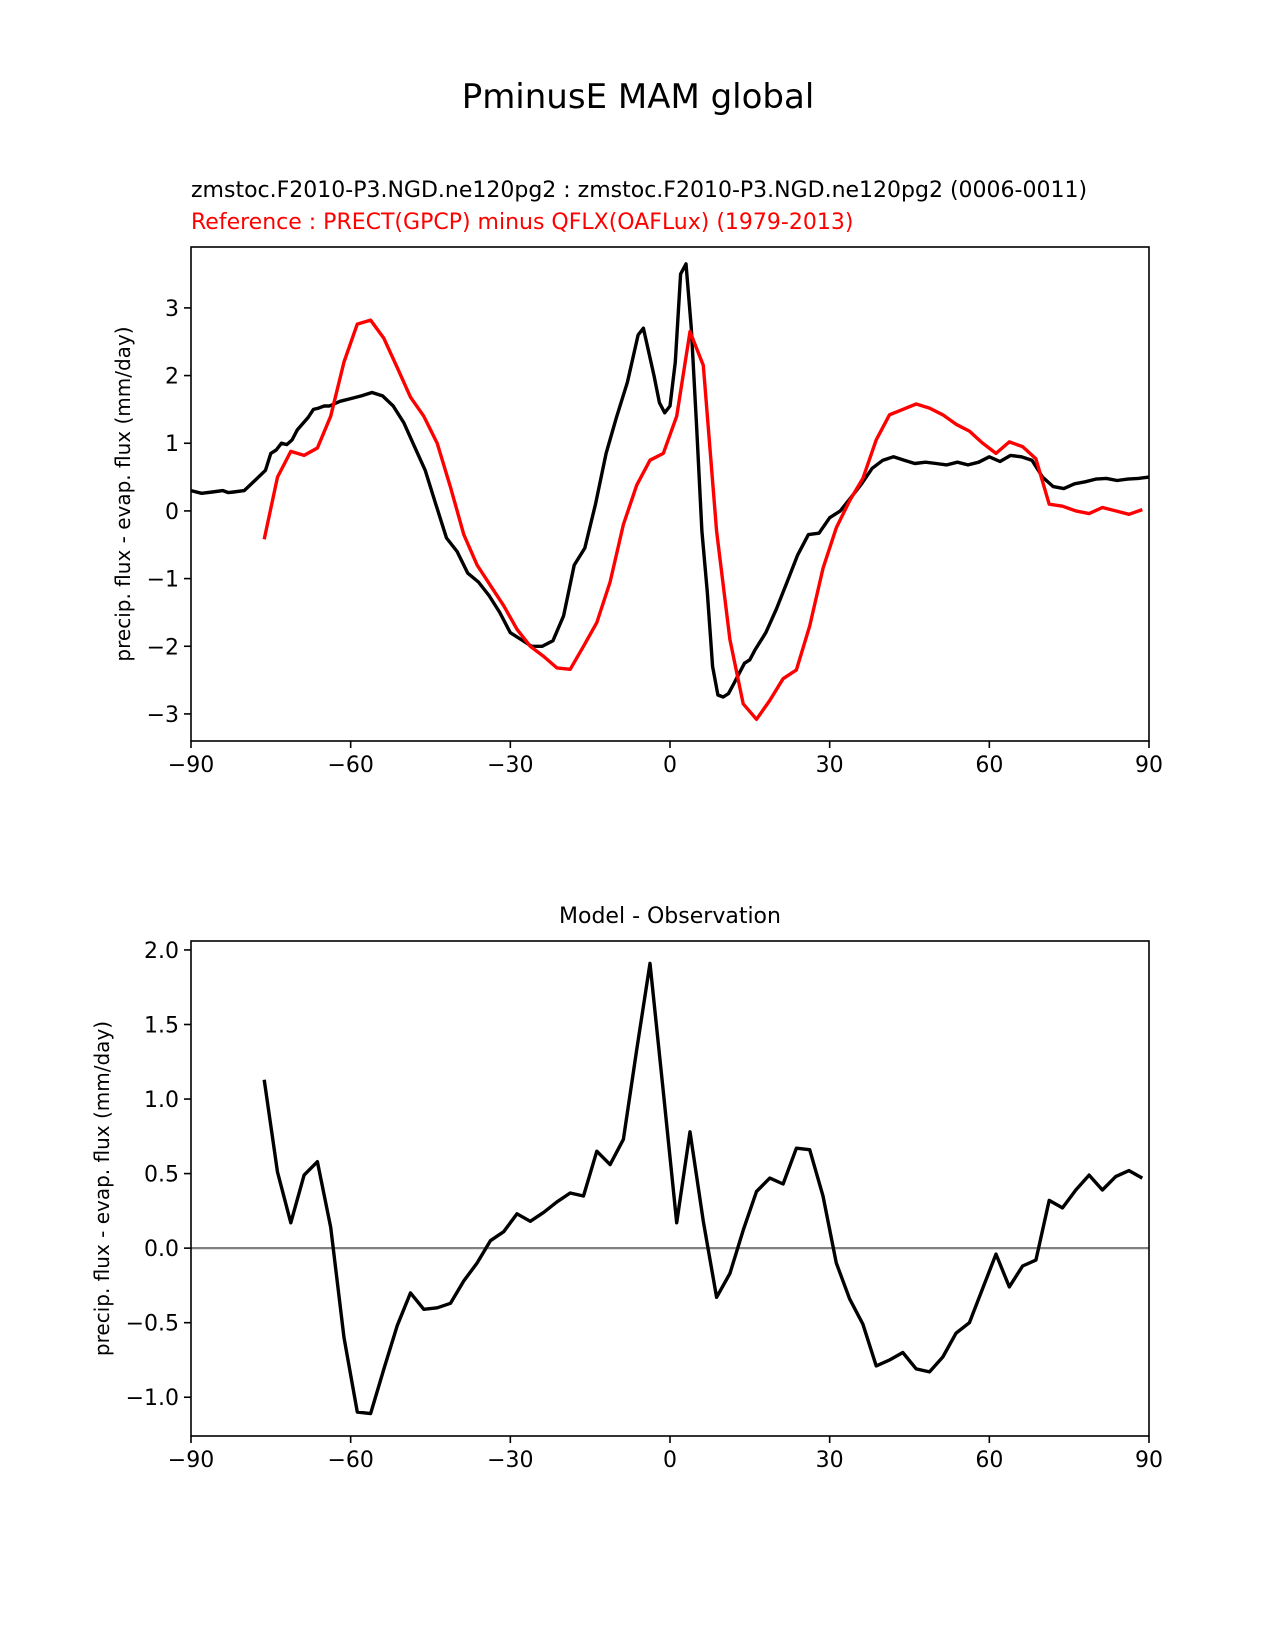 Image resolution: width=1275 pixels, height=1650 pixels. I want to click on bottom-panel-xtick-label: 90, so click(1149, 1460).